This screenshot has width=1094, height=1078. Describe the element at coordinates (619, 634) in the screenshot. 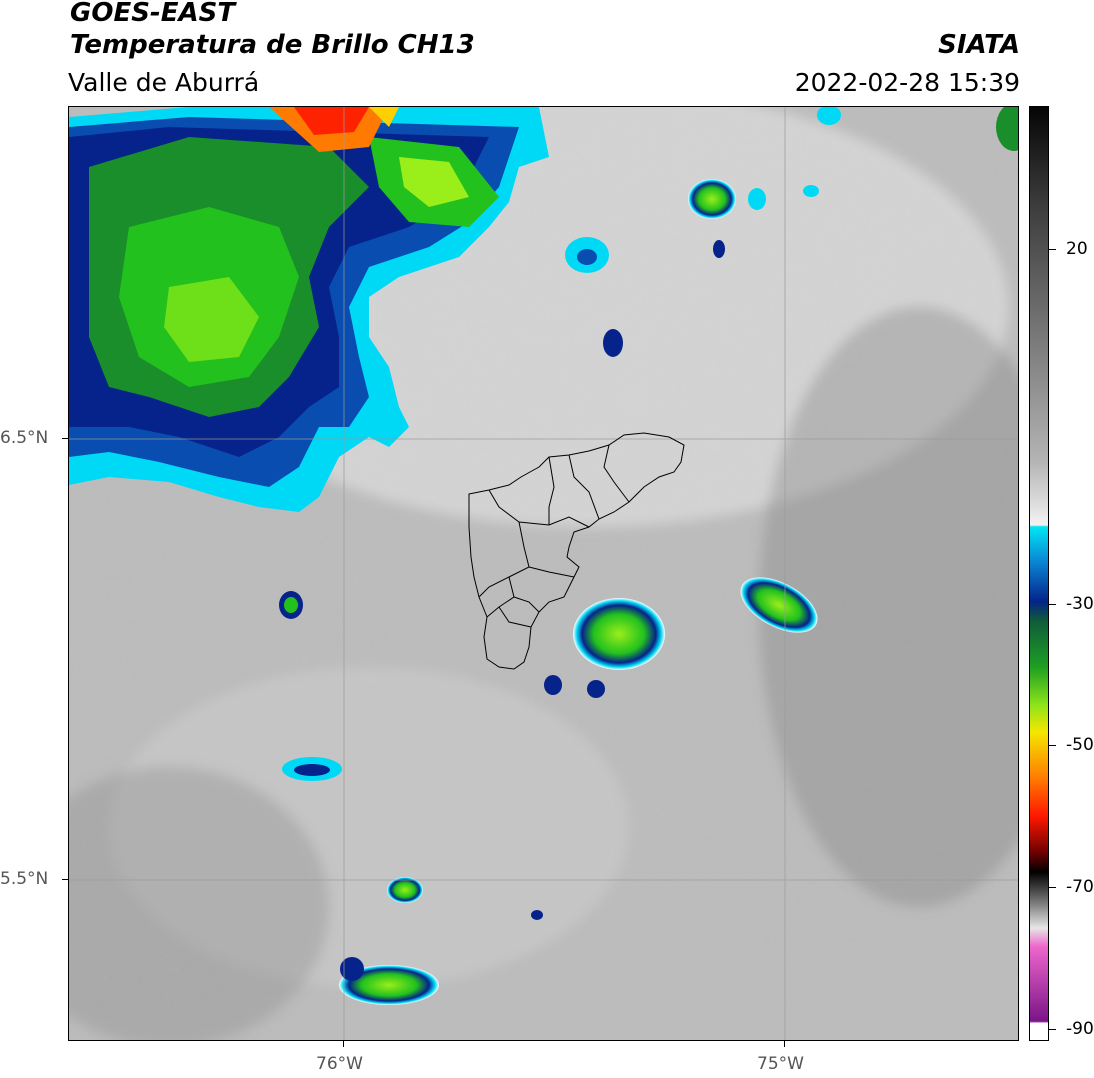

I see `cell-valle-south` at that location.